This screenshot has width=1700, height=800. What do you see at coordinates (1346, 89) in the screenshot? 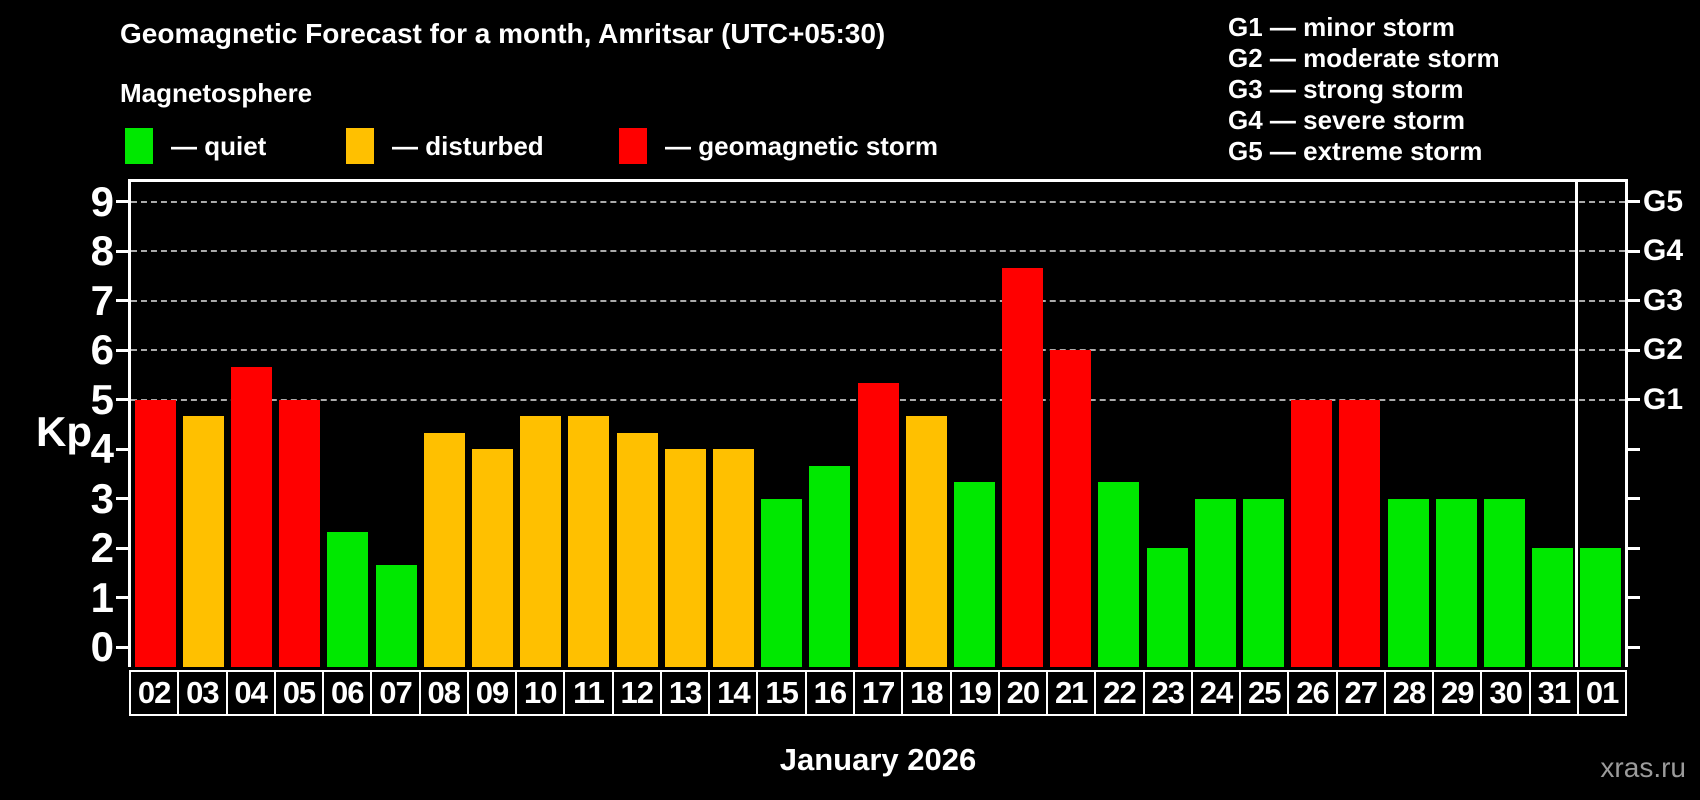
I see `g-legend-line: G3 — strong storm` at bounding box center [1346, 89].